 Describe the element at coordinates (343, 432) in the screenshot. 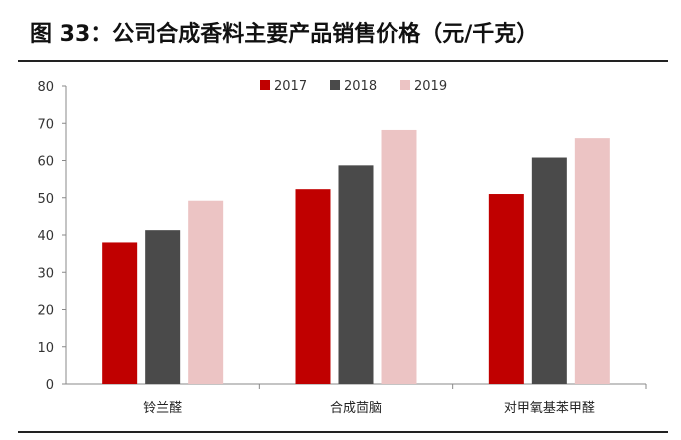

I see `bottom-divider` at that location.